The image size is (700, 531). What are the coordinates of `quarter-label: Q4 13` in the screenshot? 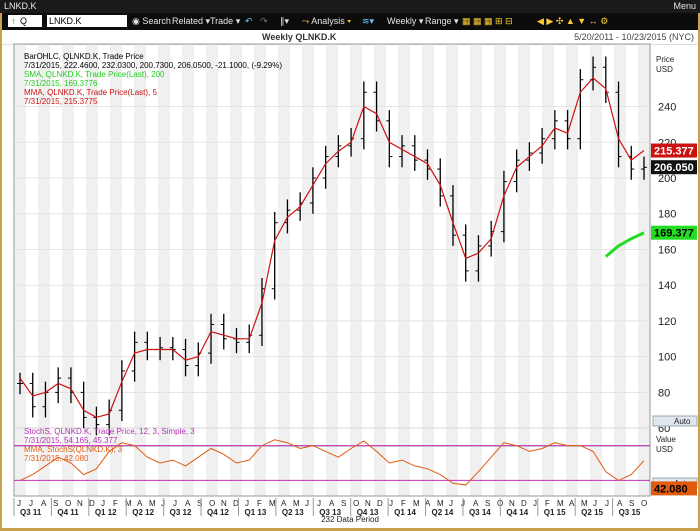 It's located at (368, 512).